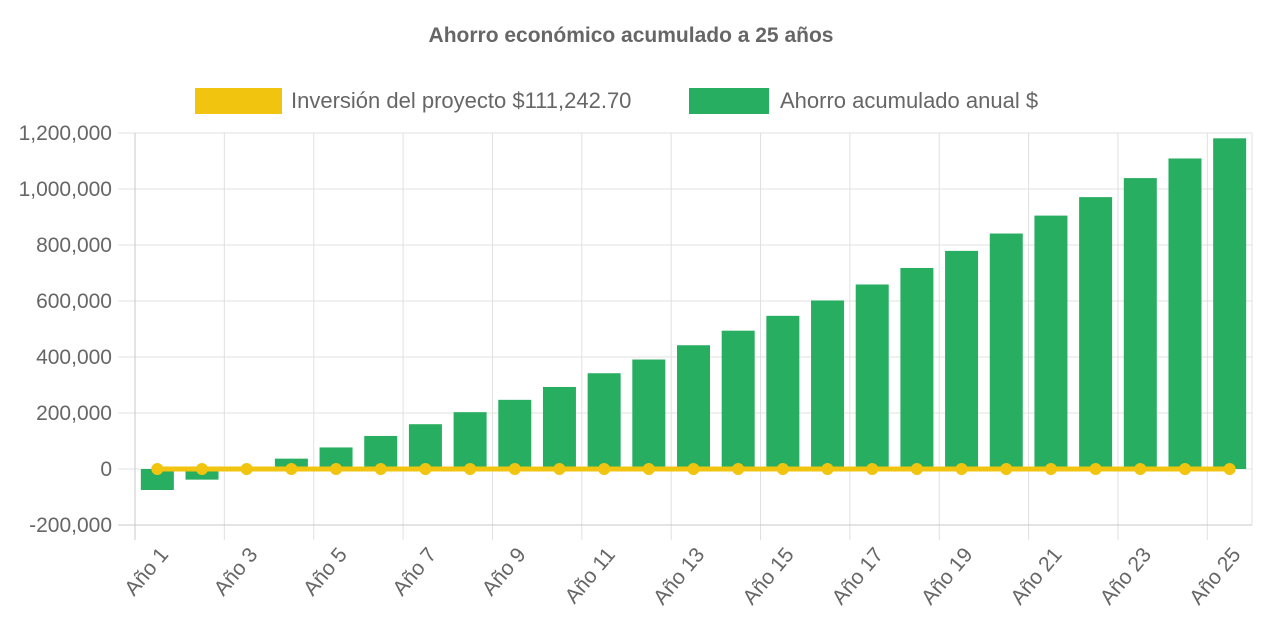 The height and width of the screenshot is (630, 1262). I want to click on legend-item-savings: Ahorro acumulado anual $, so click(863, 101).